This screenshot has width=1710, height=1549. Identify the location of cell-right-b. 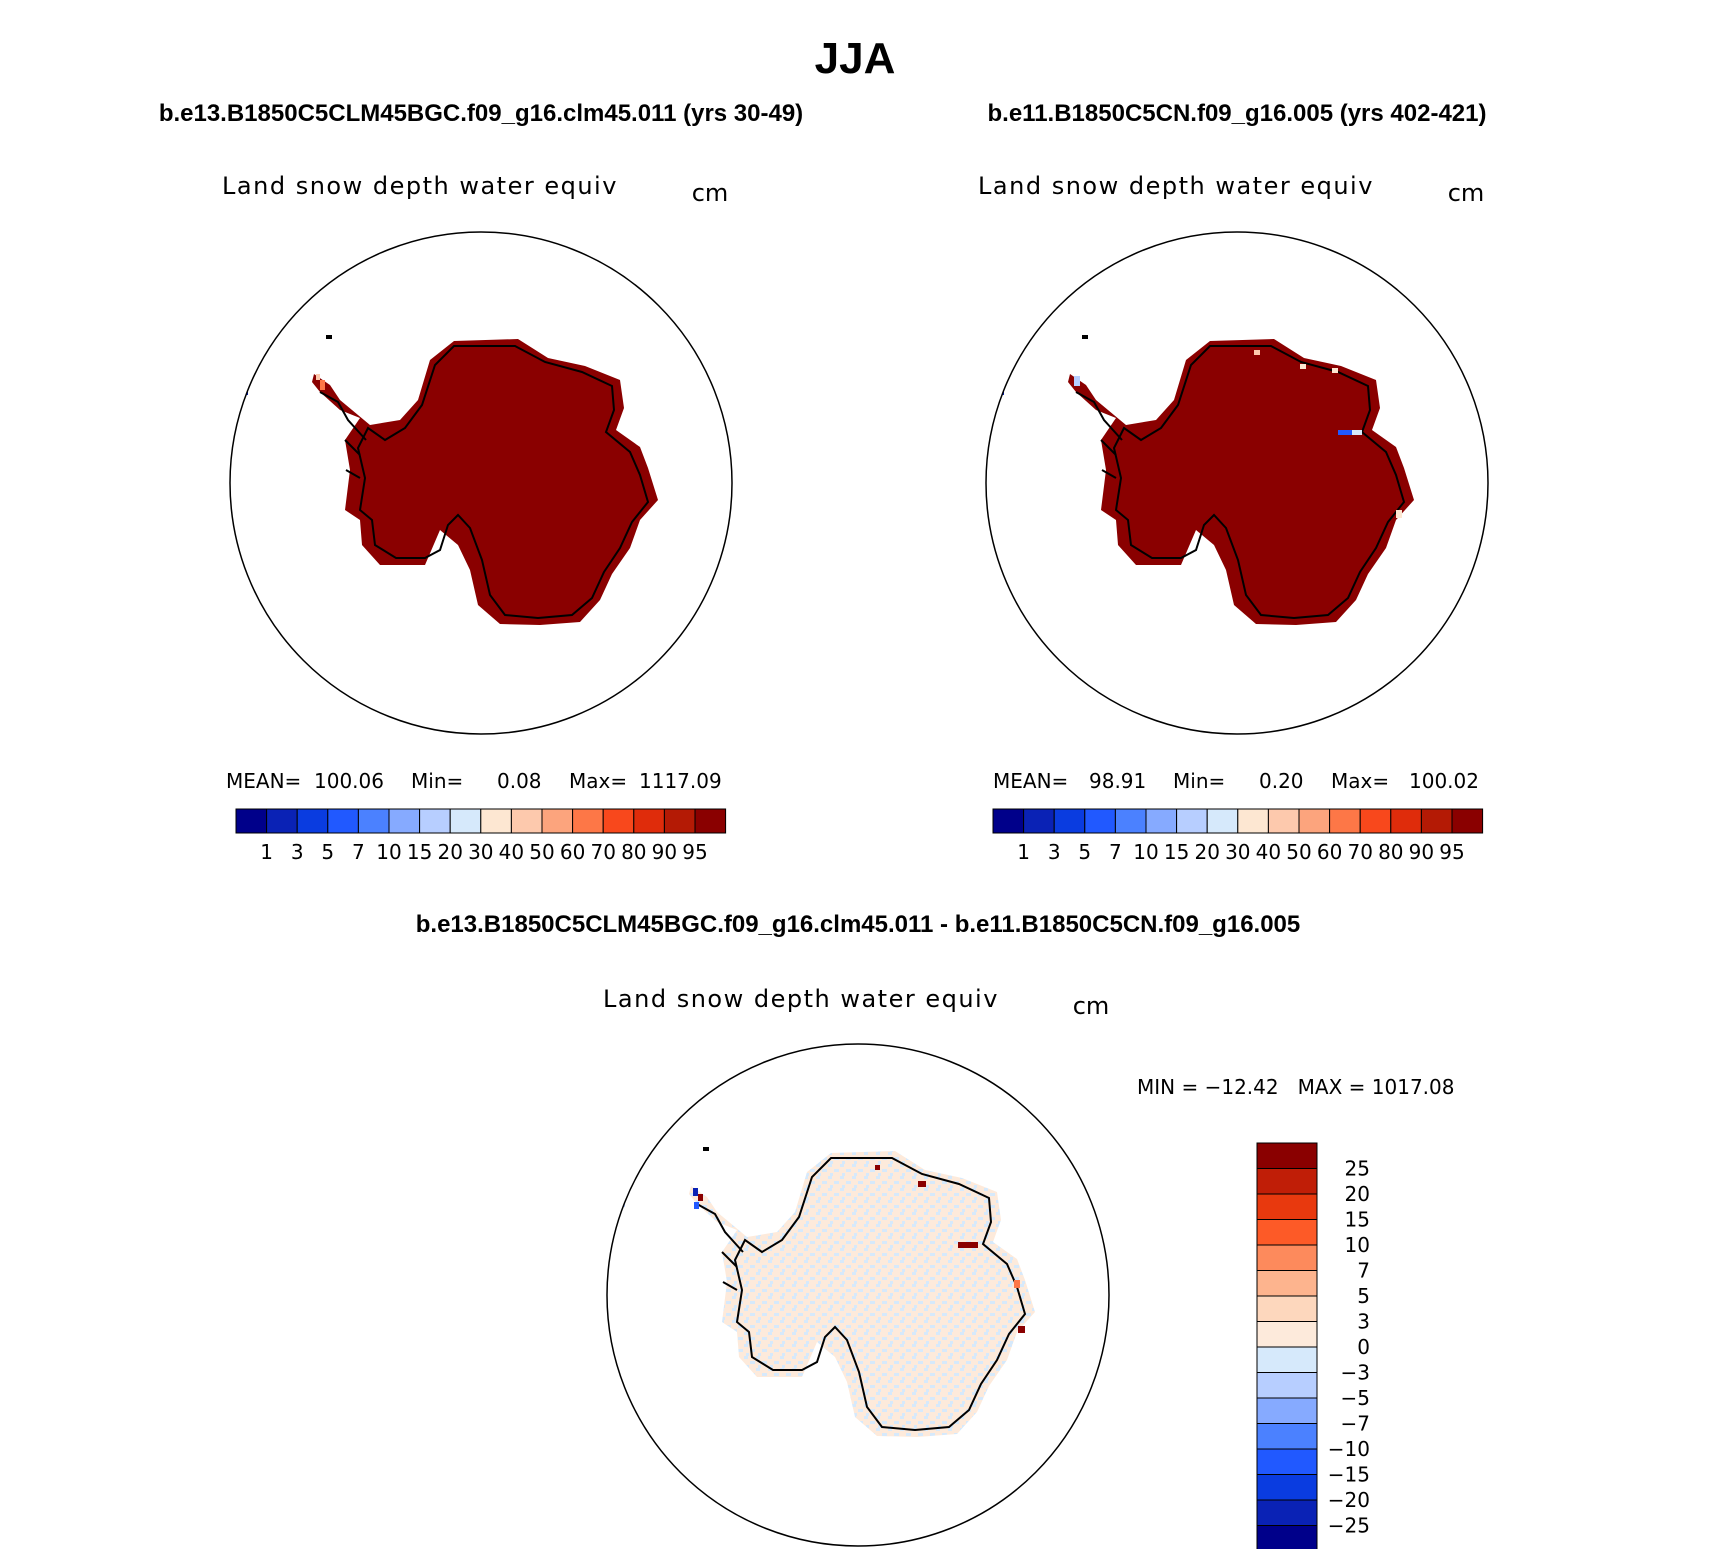
(1257, 352).